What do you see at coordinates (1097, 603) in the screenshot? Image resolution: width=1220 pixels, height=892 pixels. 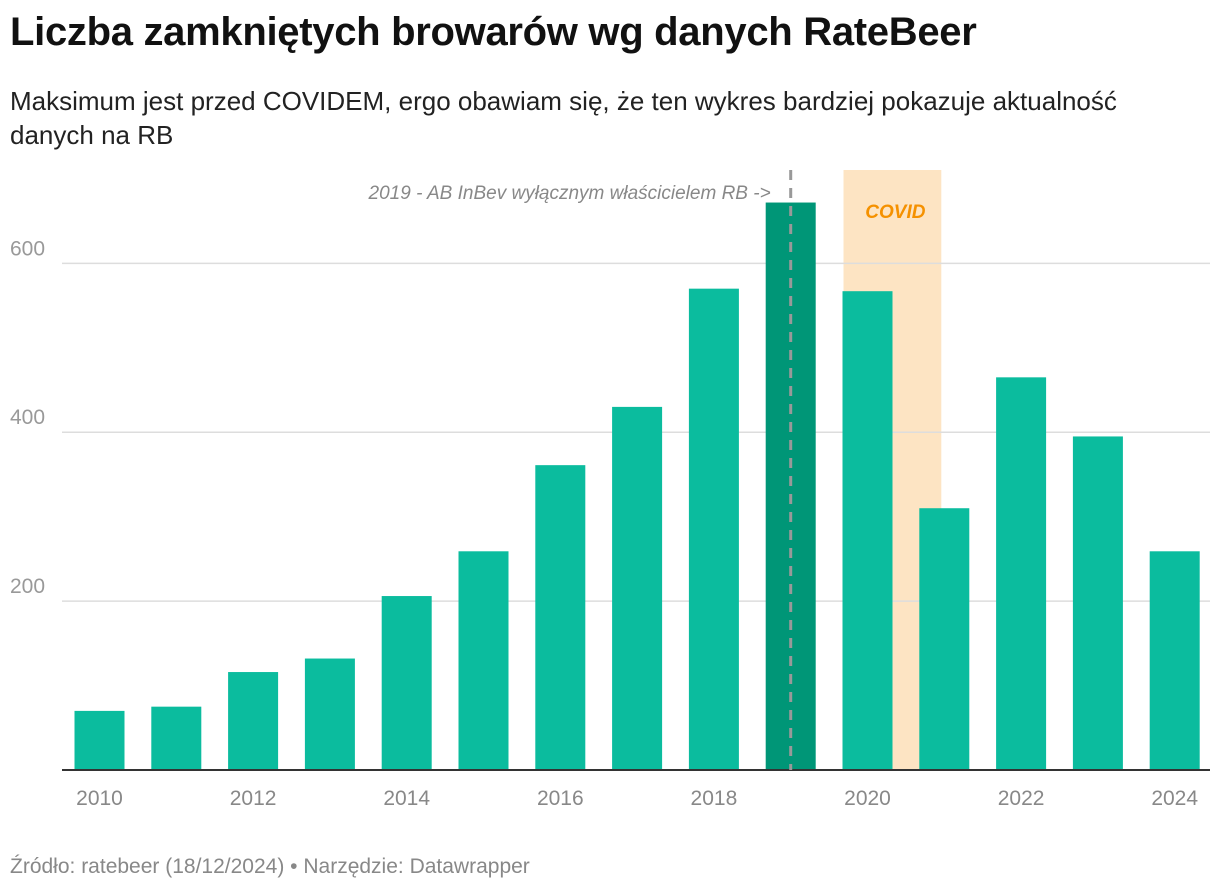 I see `bar-2023` at bounding box center [1097, 603].